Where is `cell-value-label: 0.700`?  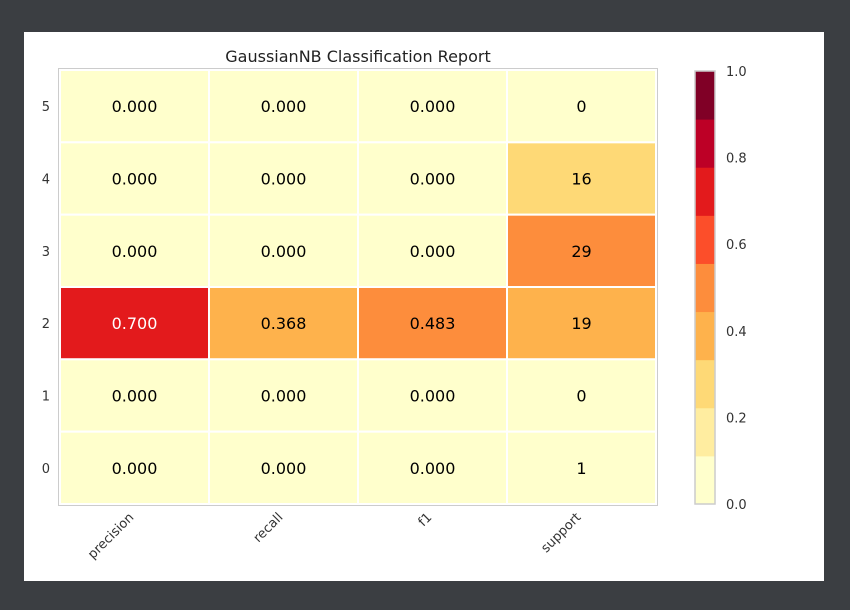 cell-value-label: 0.700 is located at coordinates (135, 323).